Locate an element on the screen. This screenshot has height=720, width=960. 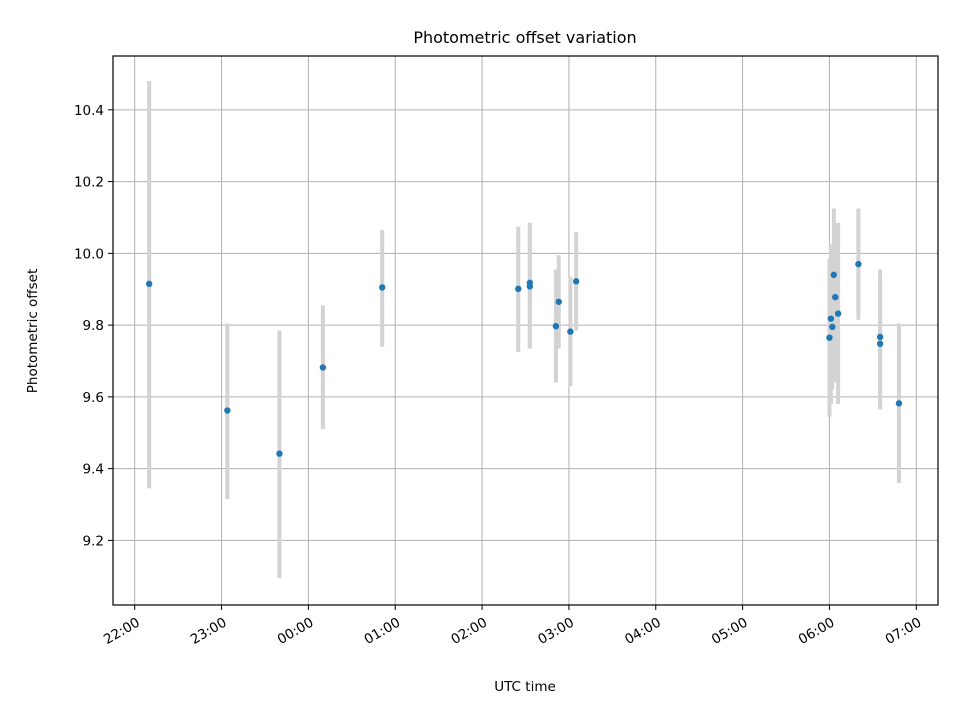
y-tick-label: 9.6 is located at coordinates (93, 398).